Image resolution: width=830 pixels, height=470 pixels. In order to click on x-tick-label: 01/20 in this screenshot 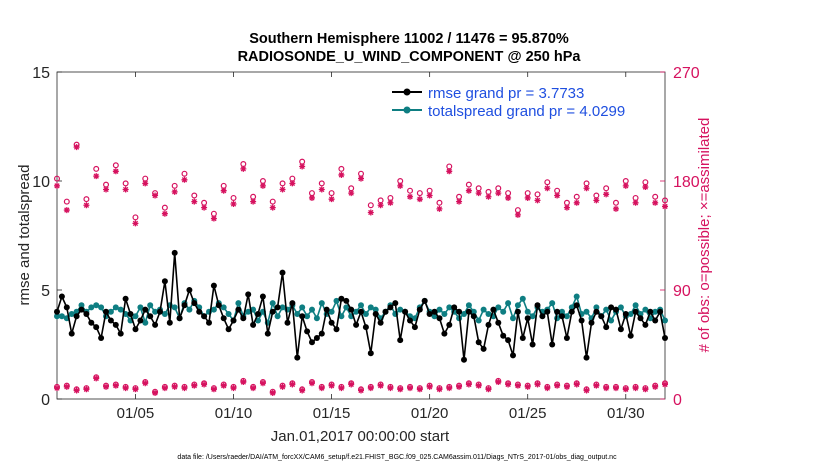, I will do `click(430, 413)`.